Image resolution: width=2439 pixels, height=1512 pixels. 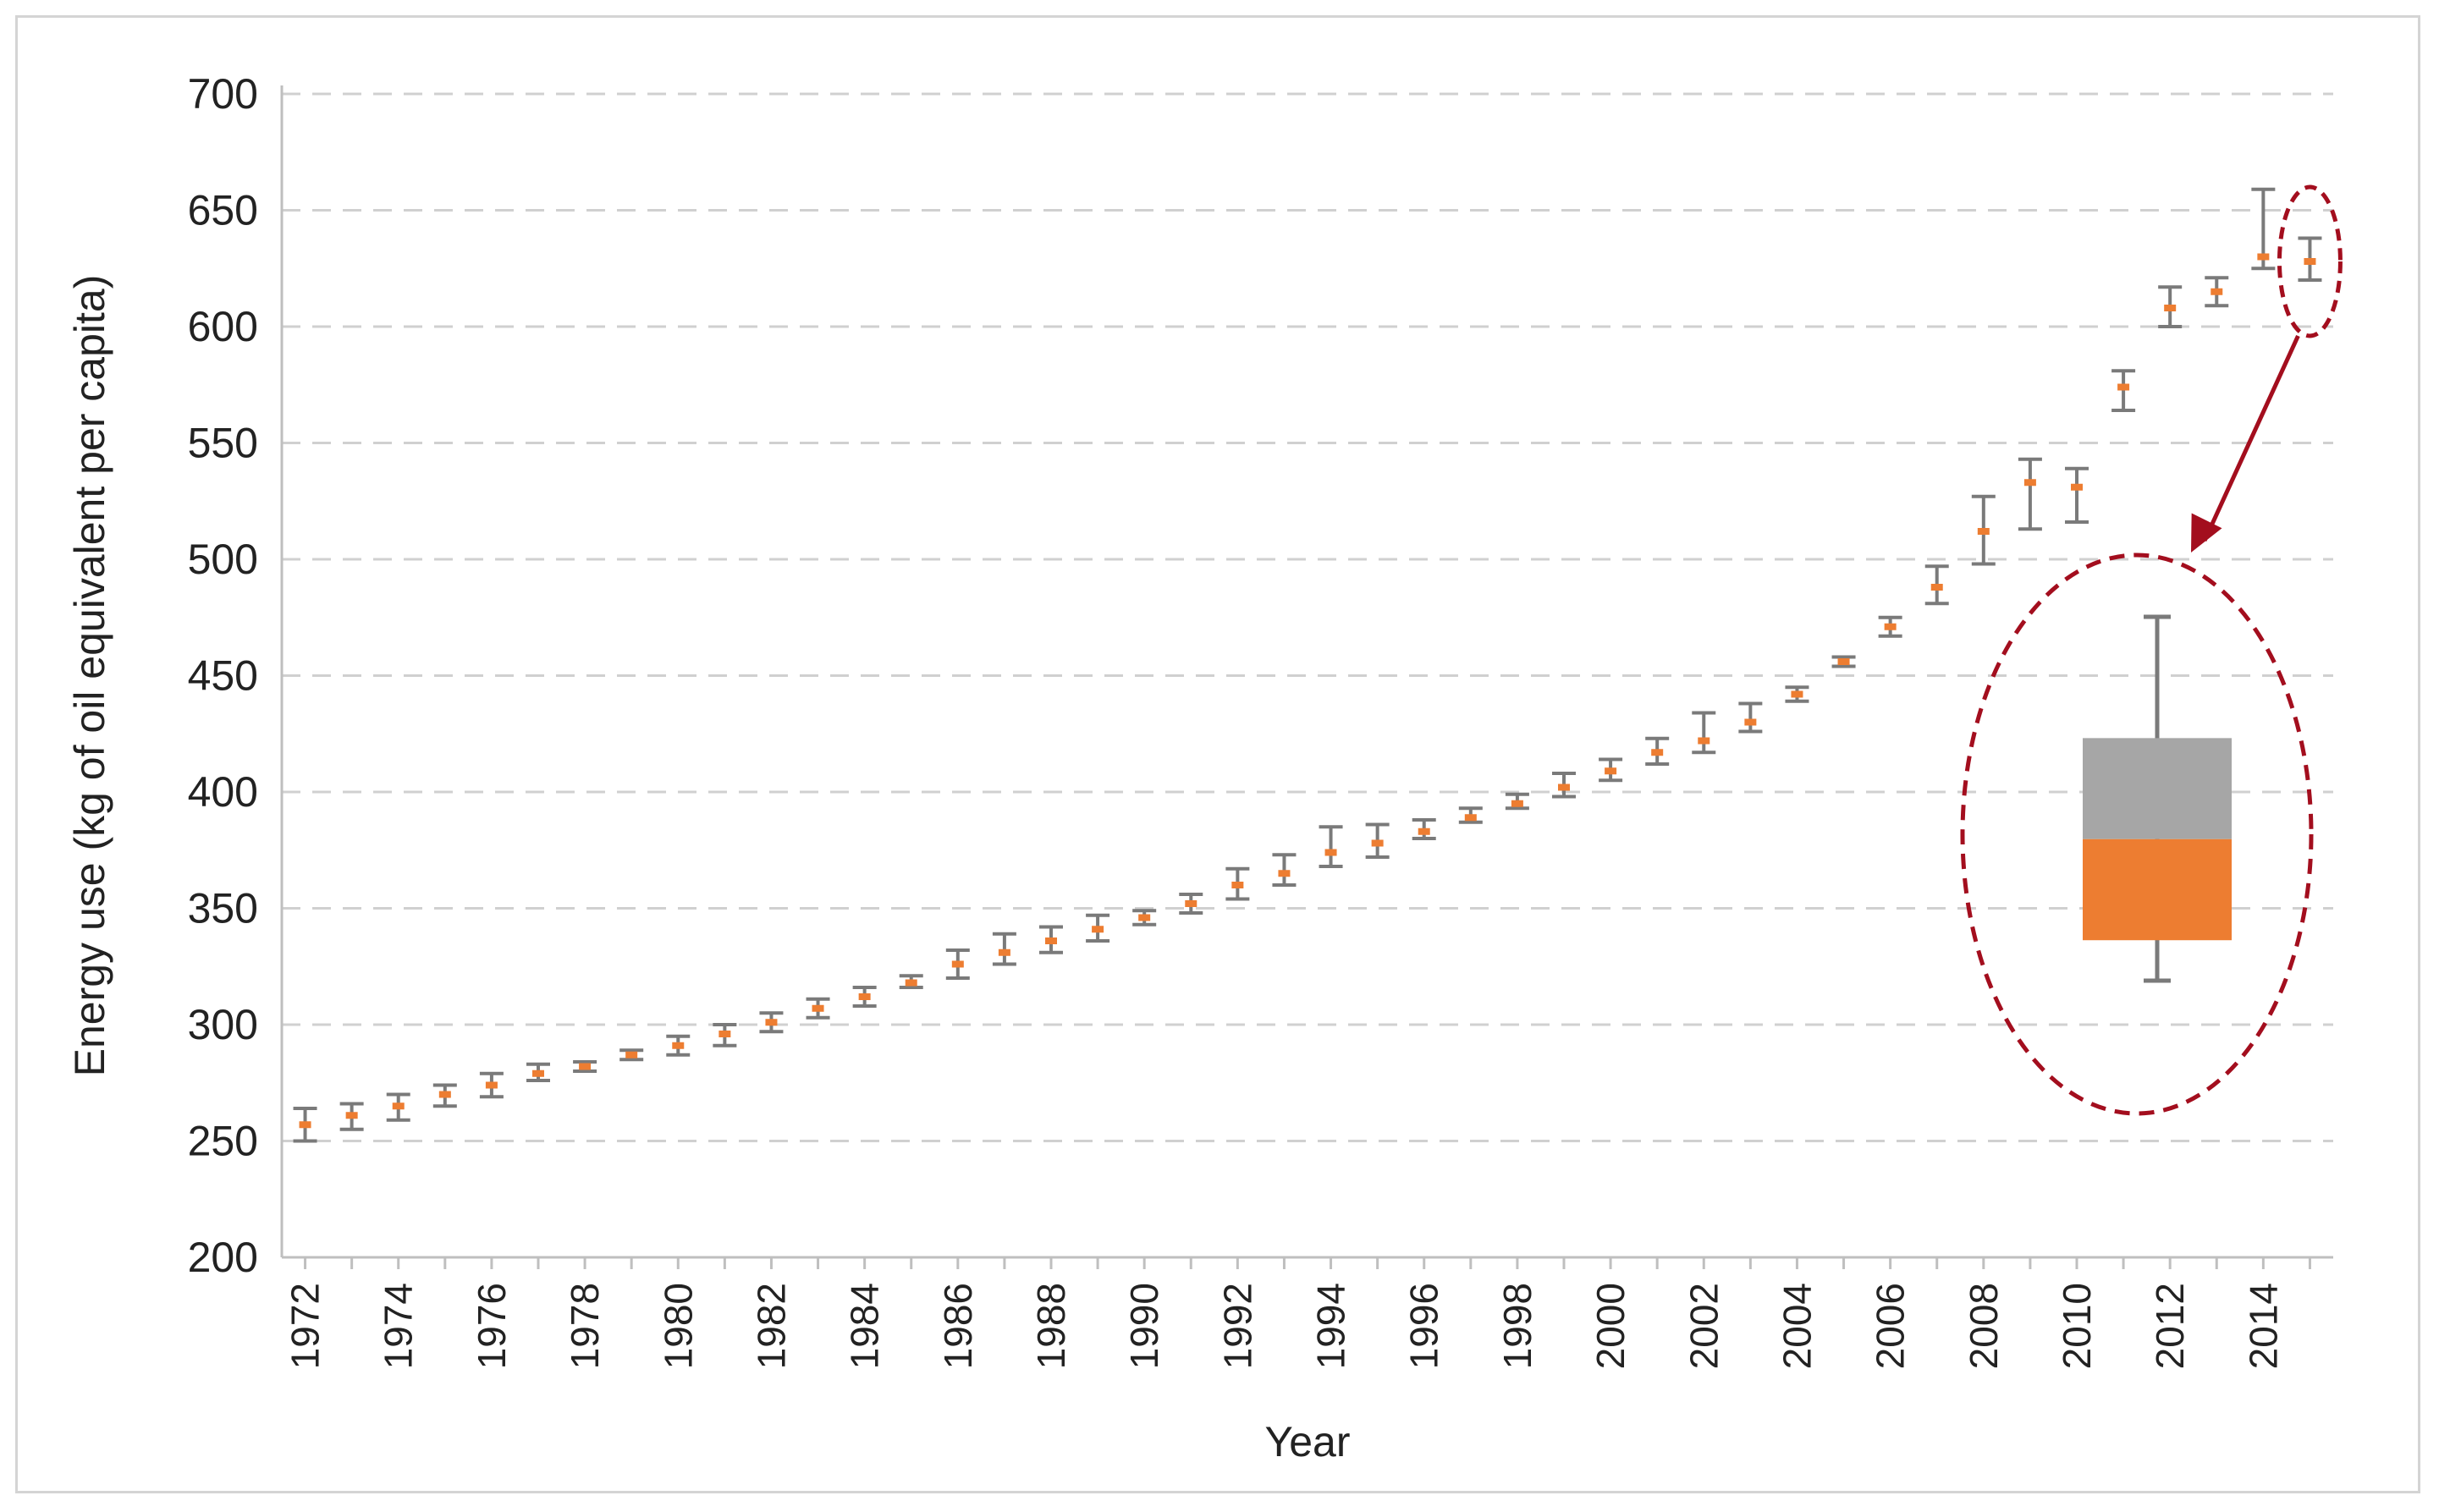 I want to click on x-tick-label-1980: 1980, so click(x=678, y=1326).